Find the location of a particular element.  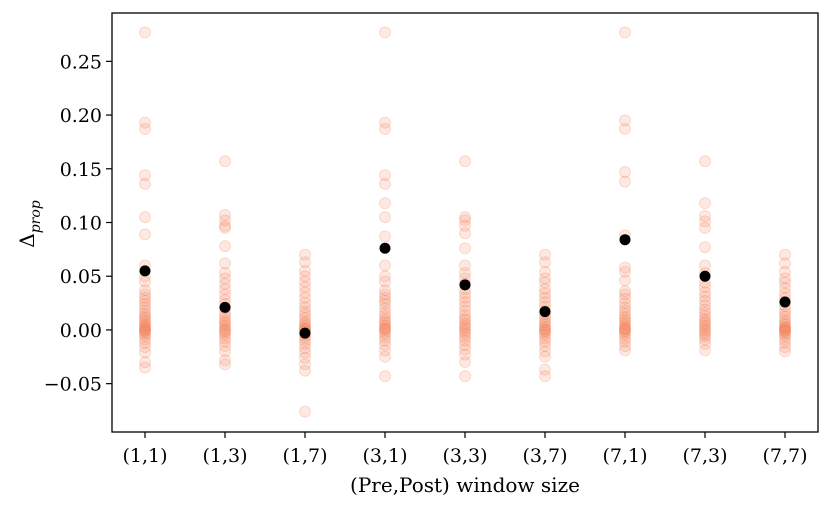

x-tick-label-2: (1,7) is located at coordinates (304, 456).